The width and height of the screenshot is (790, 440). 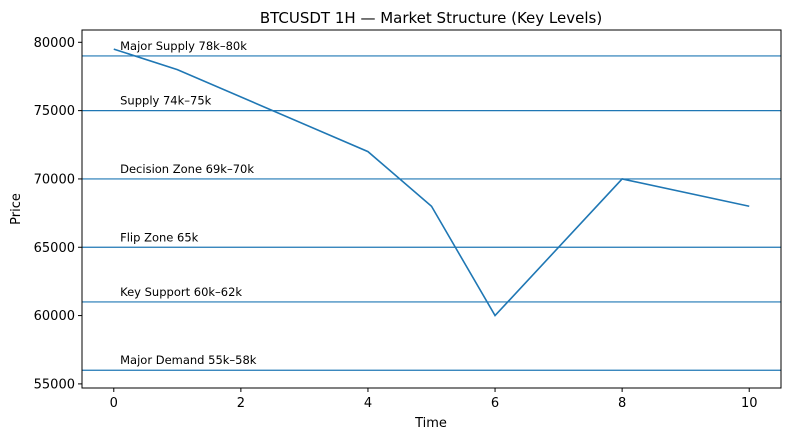 I want to click on level-label: Decision Zone 69k–70k, so click(x=187, y=169).